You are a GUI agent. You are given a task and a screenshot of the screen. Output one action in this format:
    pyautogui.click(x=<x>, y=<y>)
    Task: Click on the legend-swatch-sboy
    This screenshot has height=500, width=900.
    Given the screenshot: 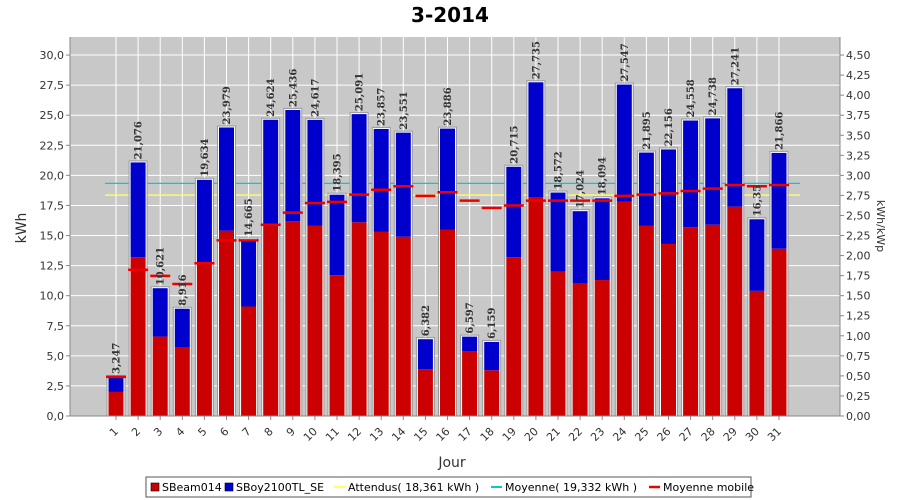 What is the action you would take?
    pyautogui.click(x=229, y=487)
    